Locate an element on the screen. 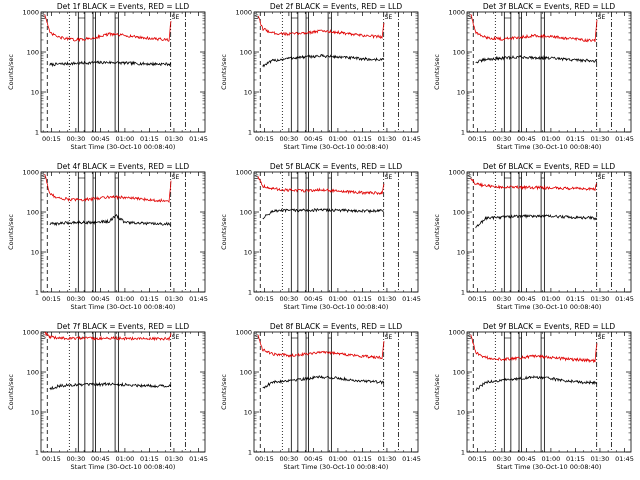 This screenshot has height=480, width=640. chart-title: Det 4f BLACK = Events, RED = LLD is located at coordinates (123, 166).